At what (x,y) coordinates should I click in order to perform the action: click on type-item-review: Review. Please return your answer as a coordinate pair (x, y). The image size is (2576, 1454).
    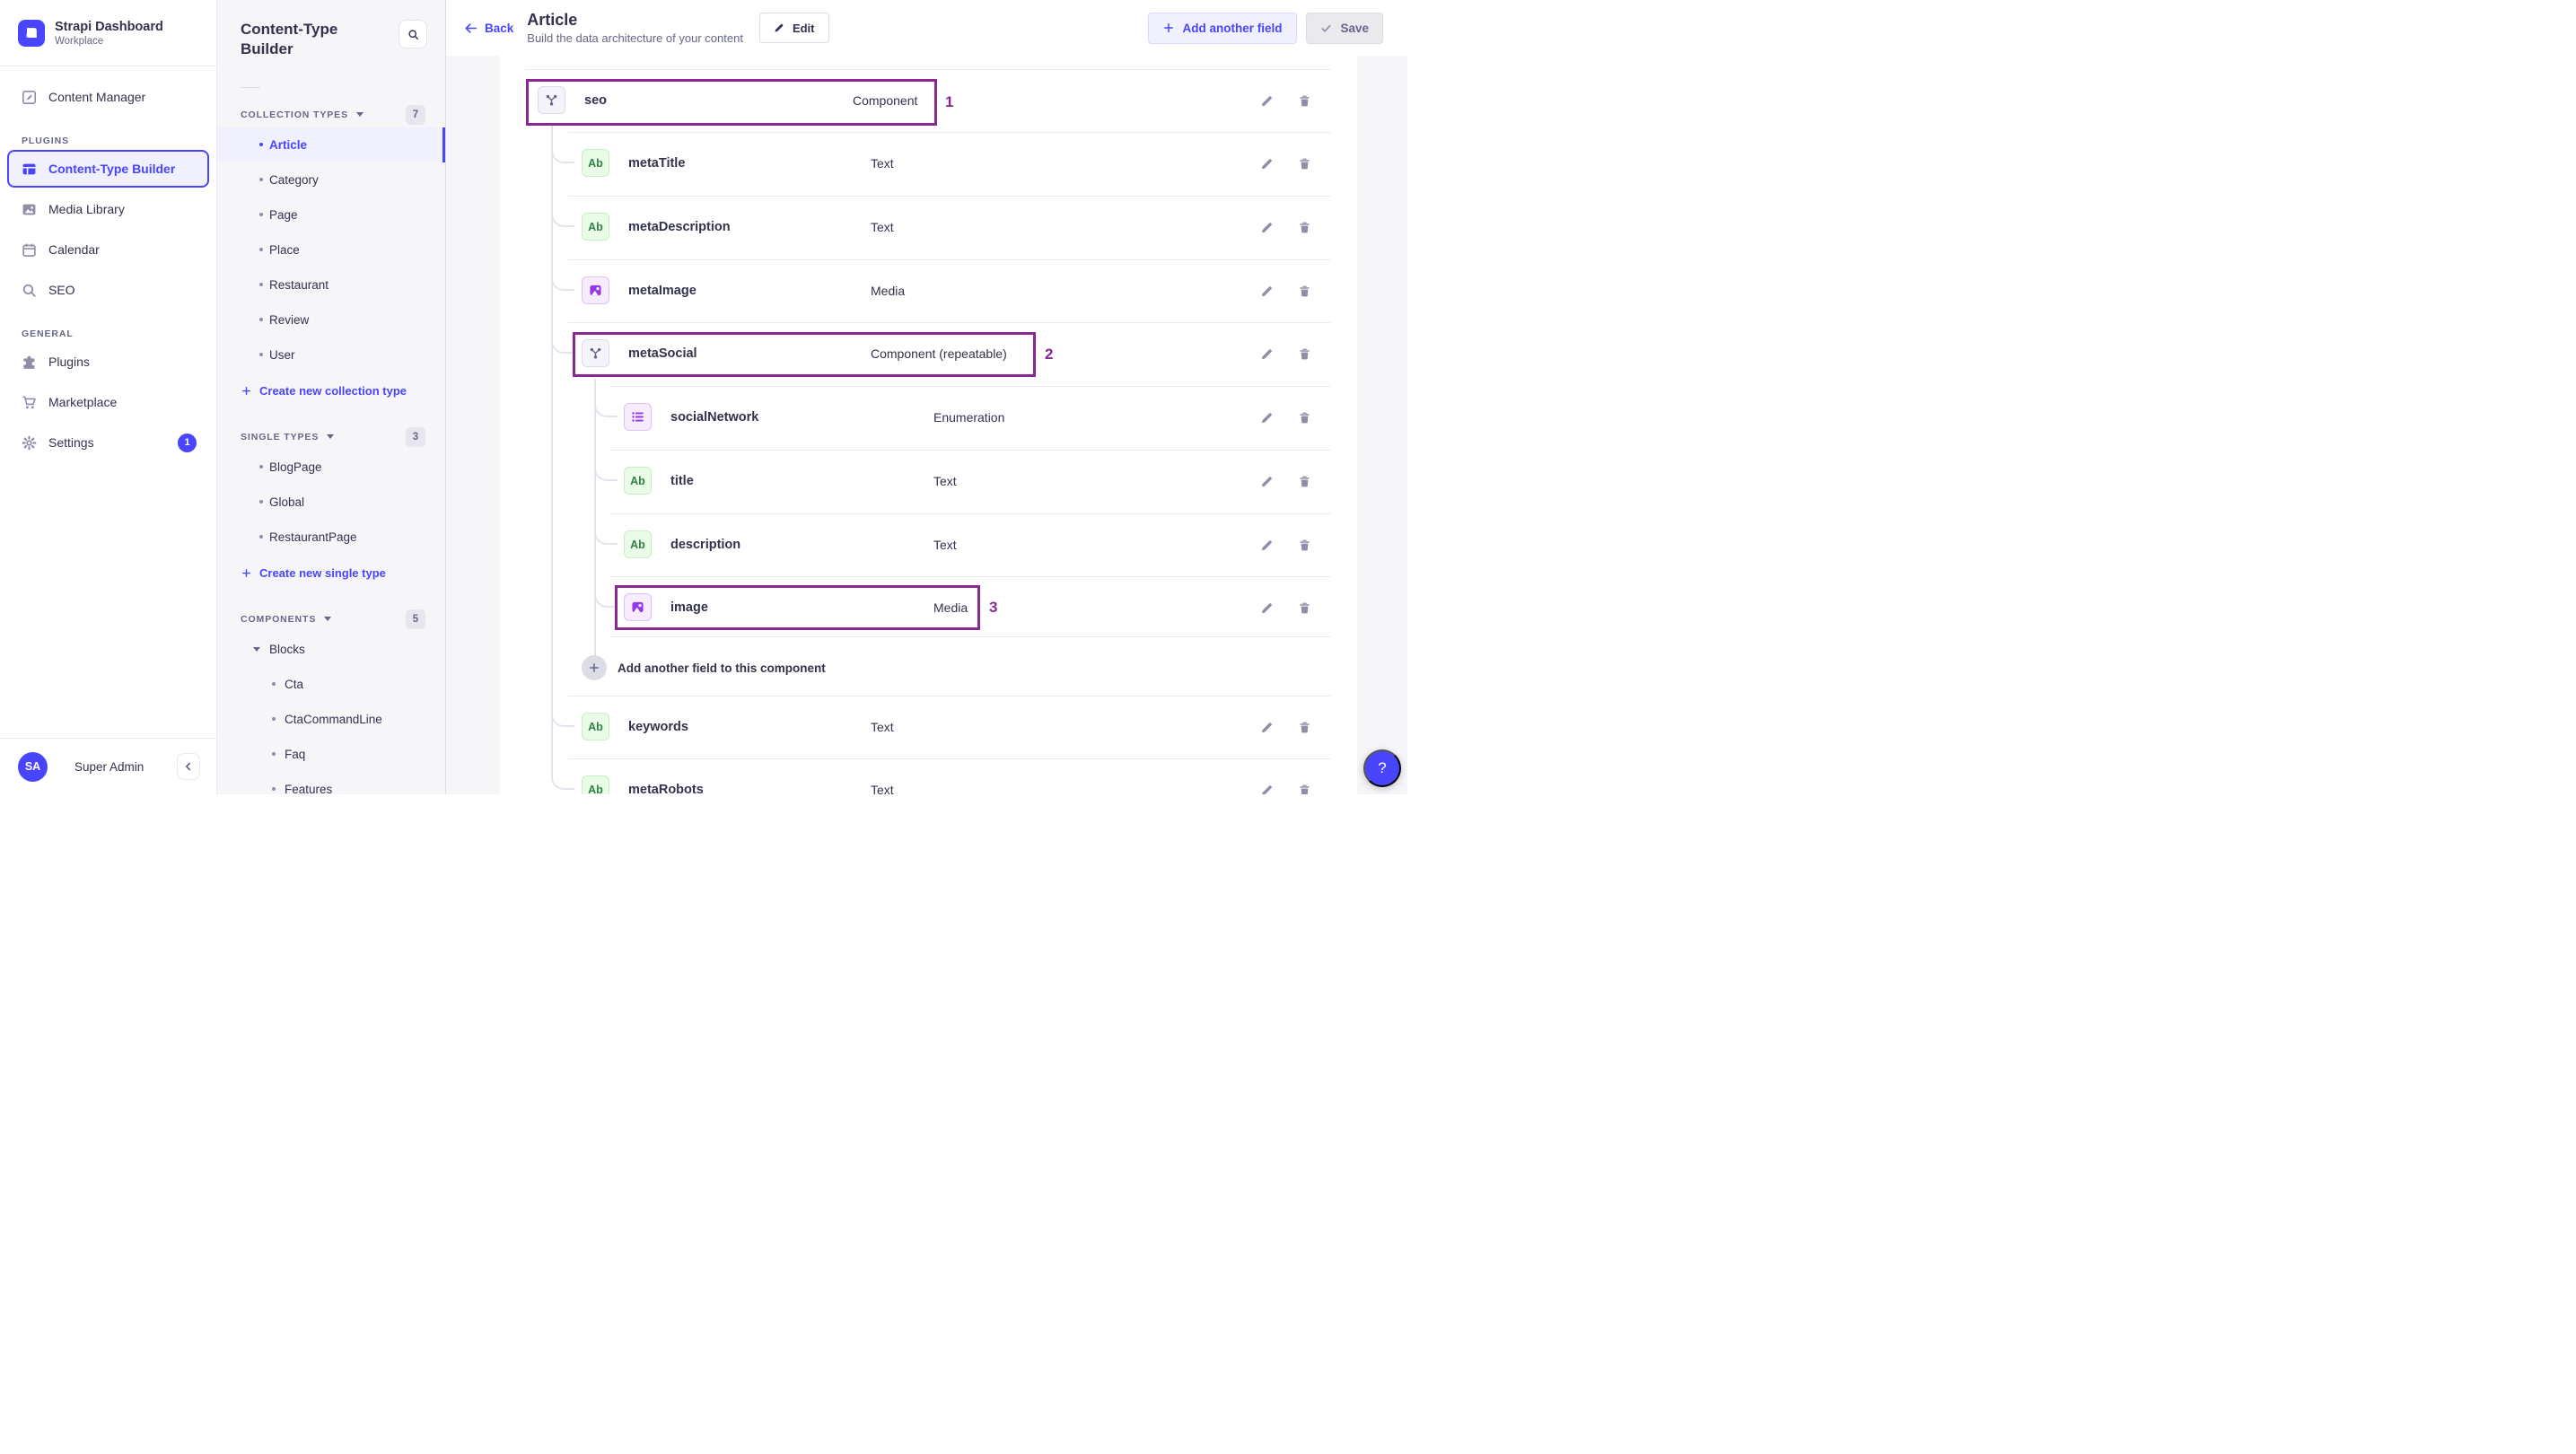
    Looking at the image, I should click on (331, 319).